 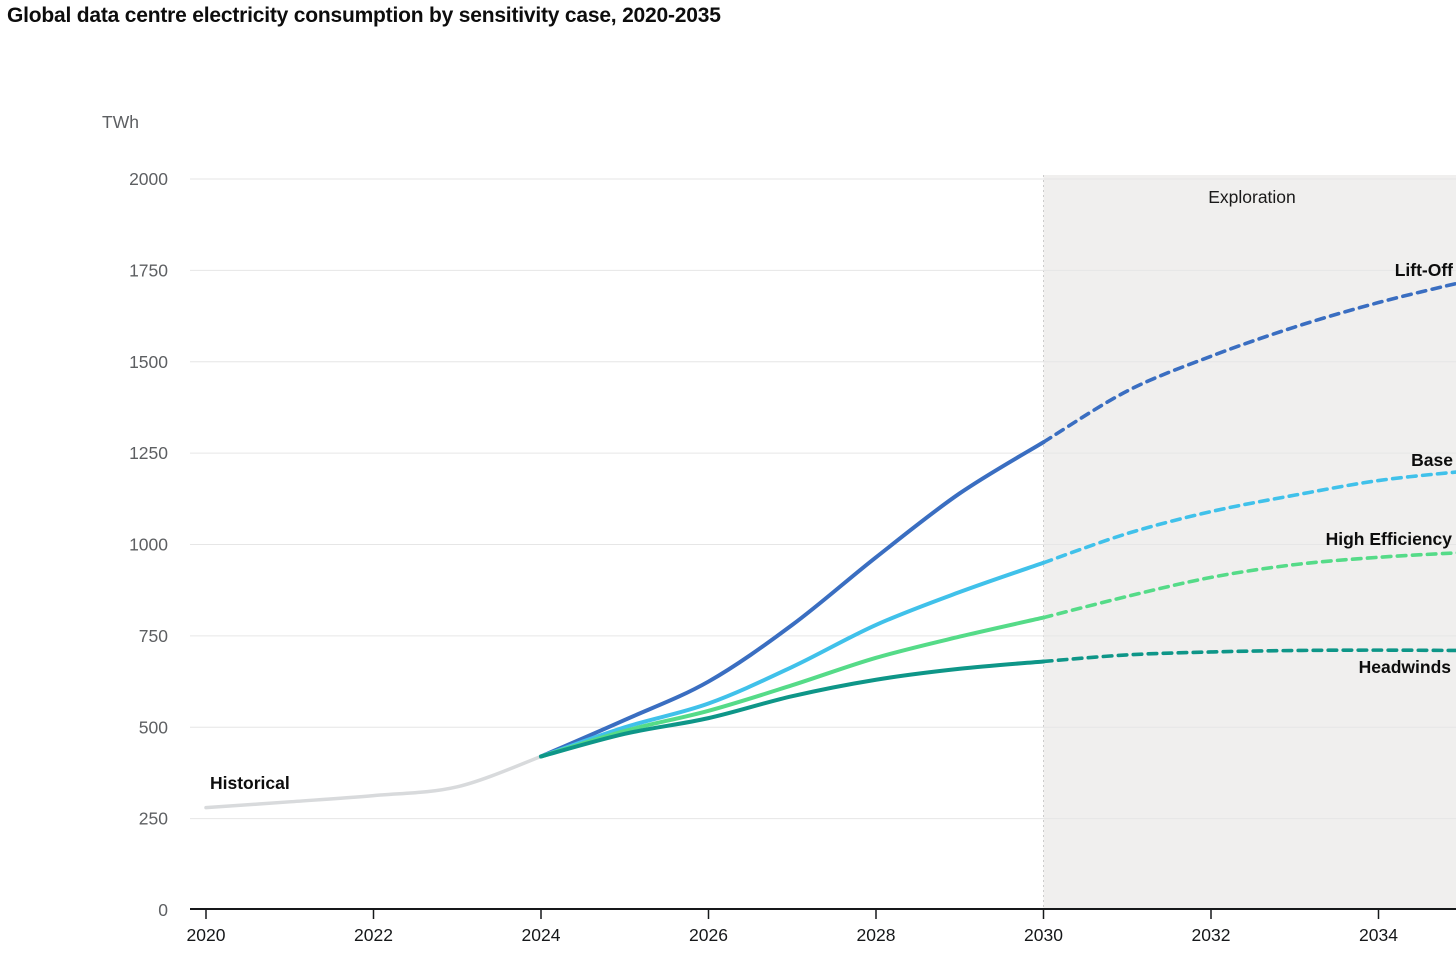 What do you see at coordinates (120, 122) in the screenshot?
I see `y-axis-unit-label: TWh` at bounding box center [120, 122].